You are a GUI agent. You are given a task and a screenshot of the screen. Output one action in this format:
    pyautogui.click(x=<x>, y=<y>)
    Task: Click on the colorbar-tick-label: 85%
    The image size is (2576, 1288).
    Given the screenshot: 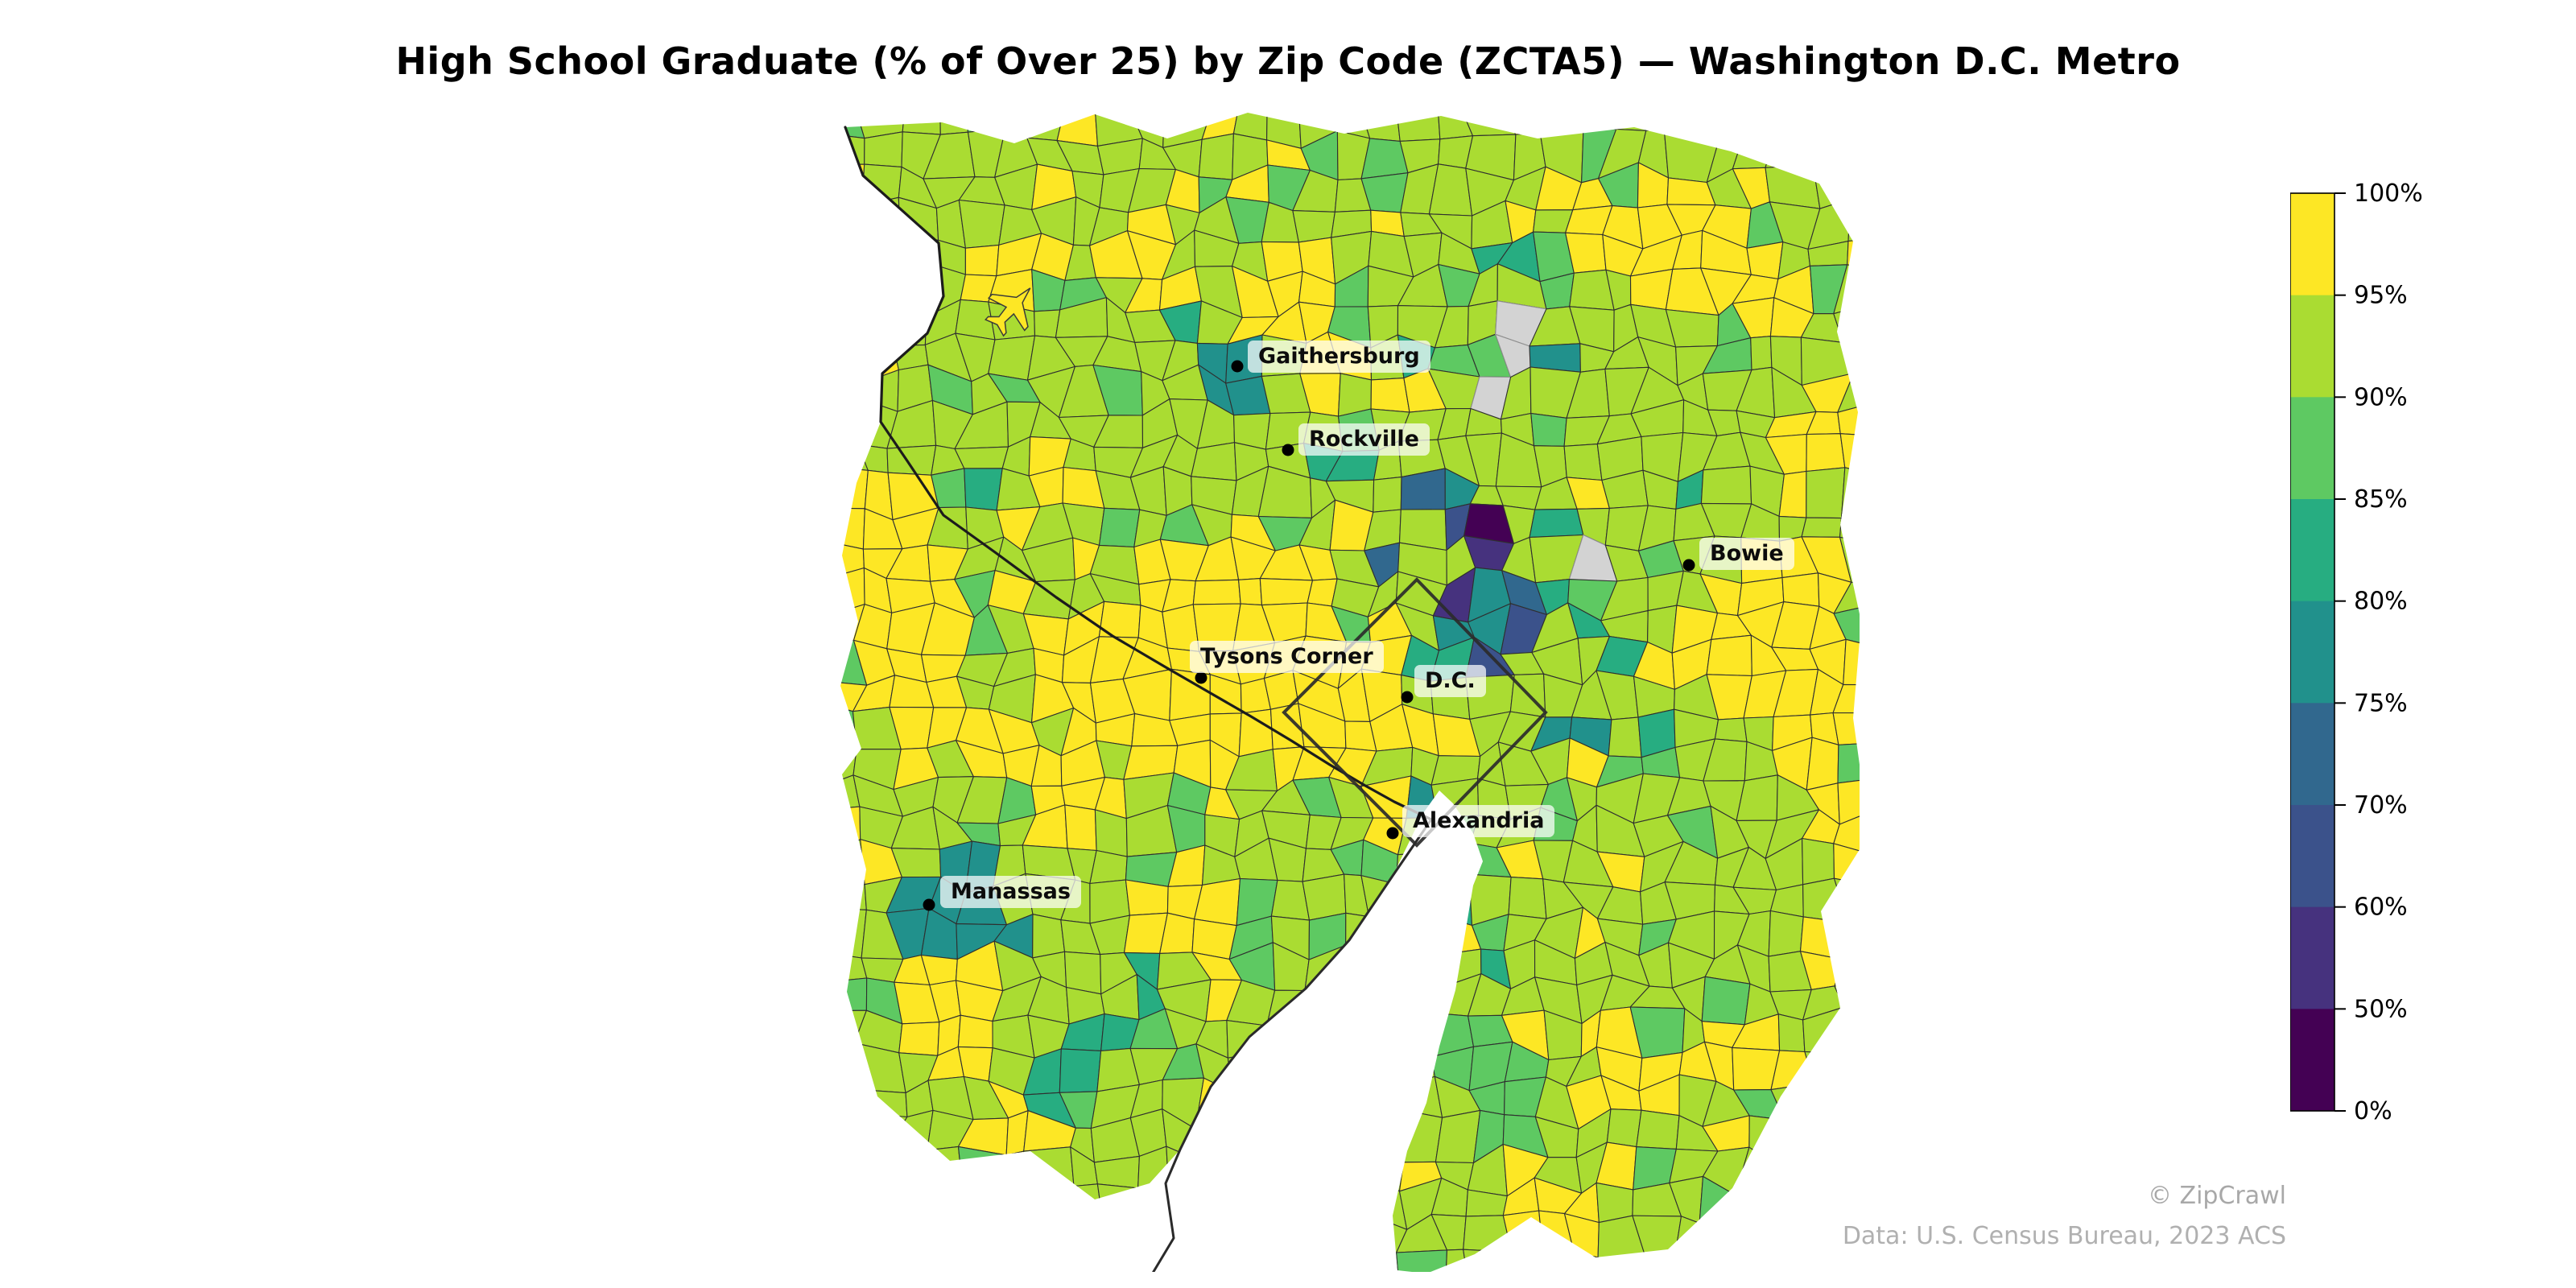 What is the action you would take?
    pyautogui.click(x=2381, y=499)
    